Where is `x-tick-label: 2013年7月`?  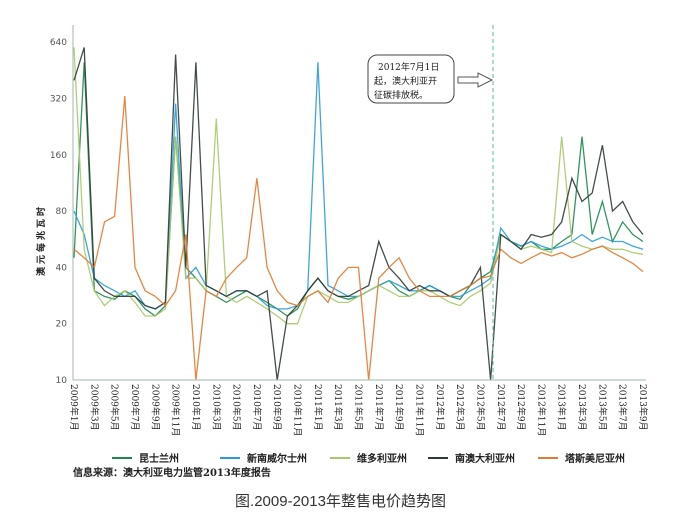
x-tick-label: 2013年7月 is located at coordinates (623, 407).